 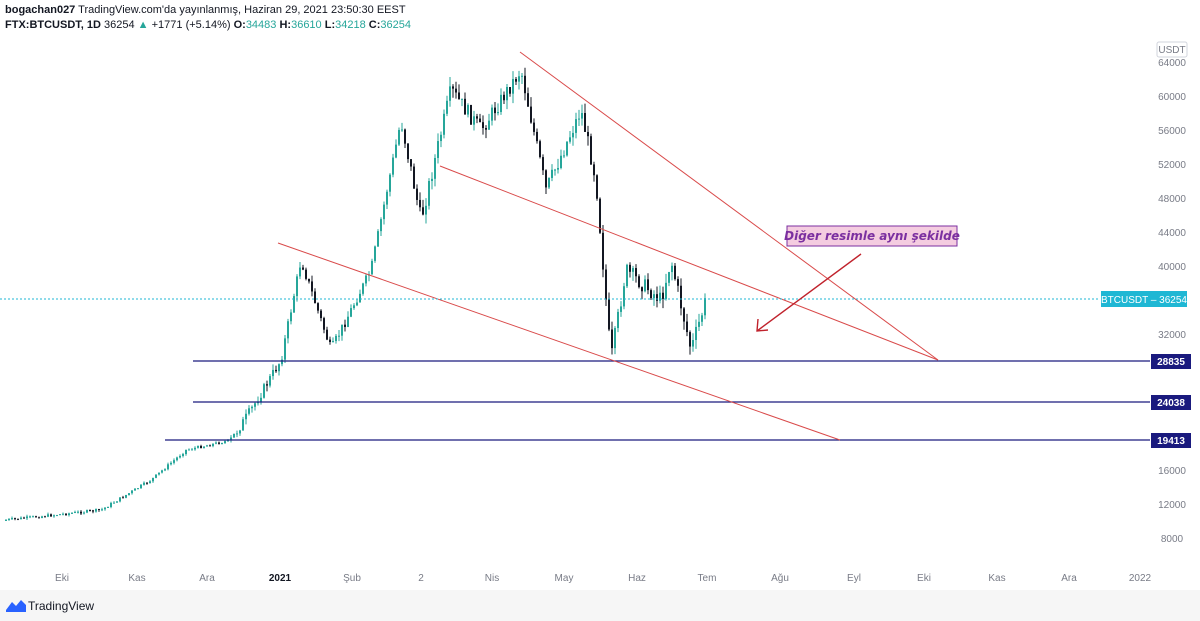 What do you see at coordinates (1140, 578) in the screenshot?
I see `time-tick-label: 2022` at bounding box center [1140, 578].